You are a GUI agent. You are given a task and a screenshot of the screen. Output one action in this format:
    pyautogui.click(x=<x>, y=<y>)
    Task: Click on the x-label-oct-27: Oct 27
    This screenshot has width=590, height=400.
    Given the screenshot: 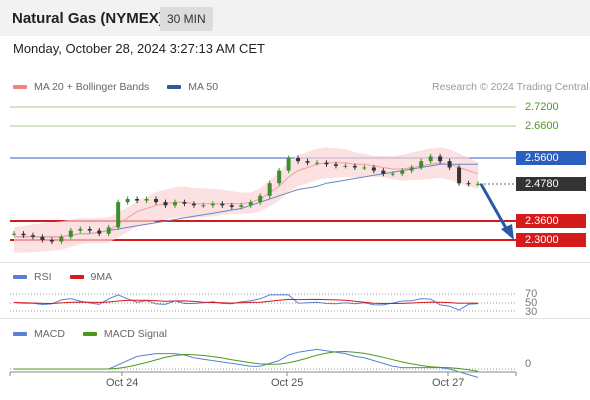 What is the action you would take?
    pyautogui.click(x=448, y=383)
    